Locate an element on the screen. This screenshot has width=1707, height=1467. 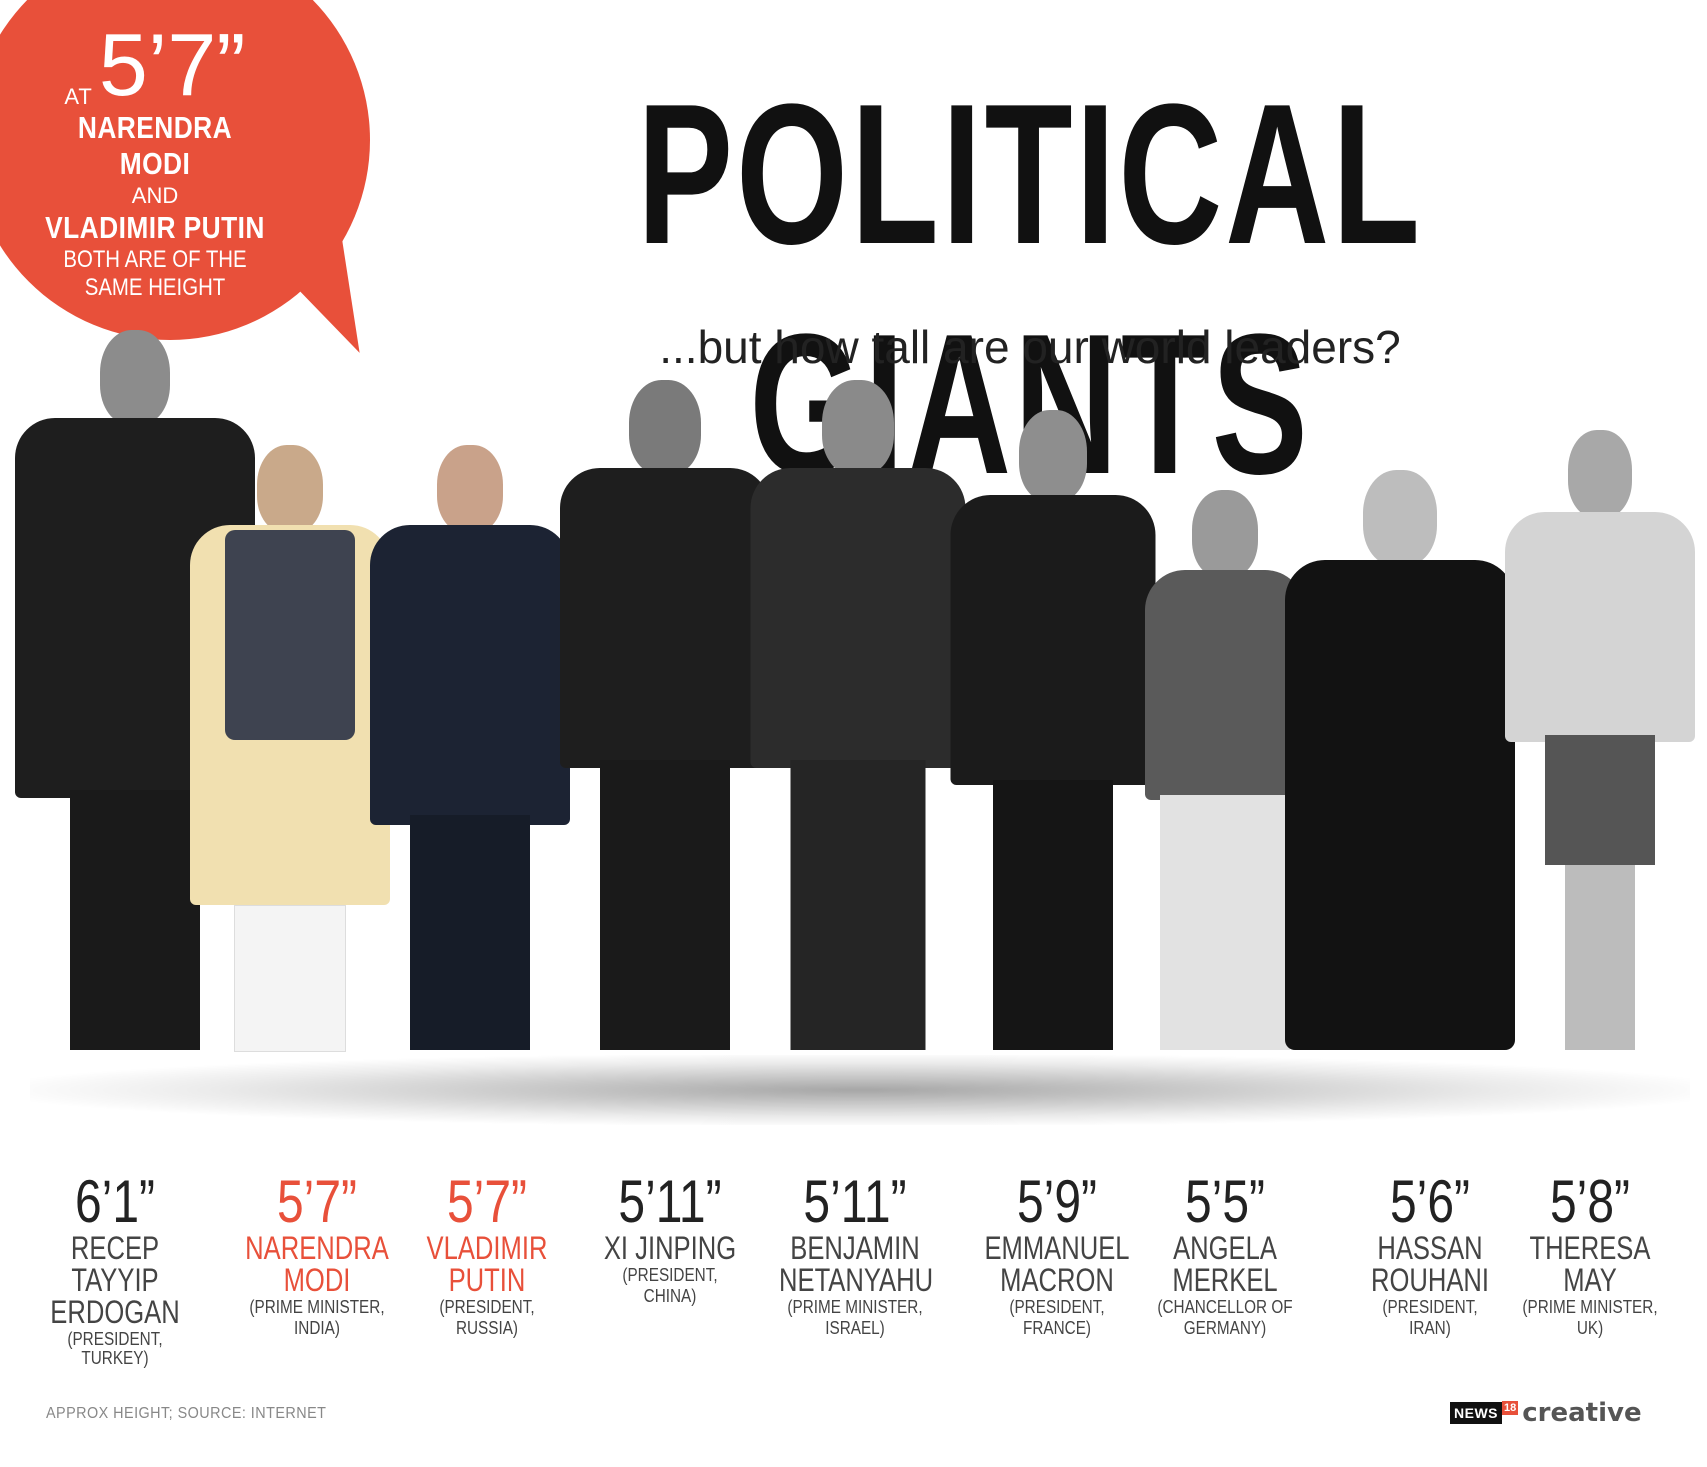
leader-role-2: INDIA) is located at coordinates (317, 1328).